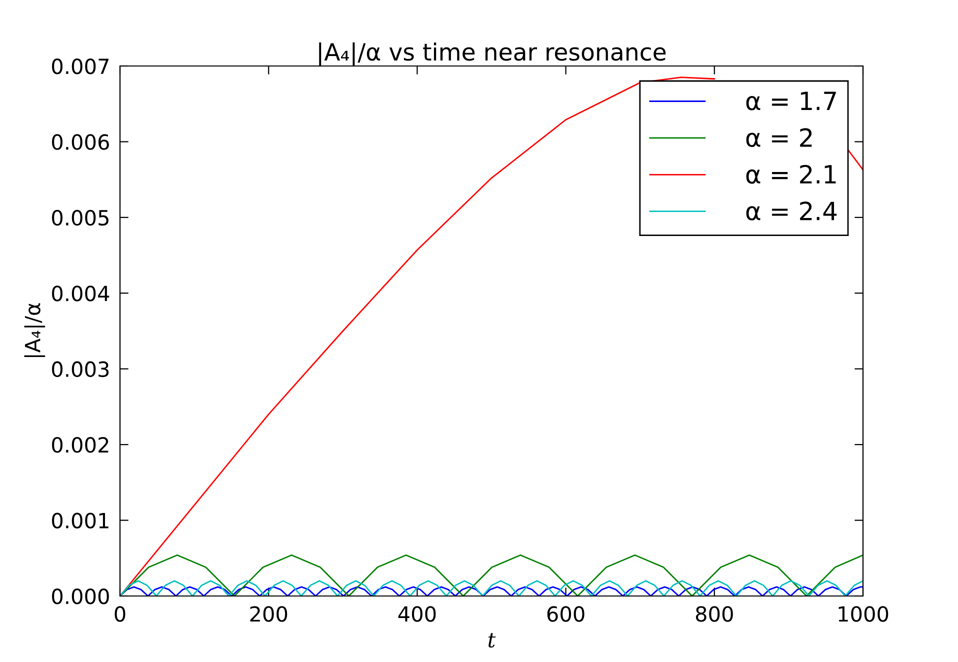 This screenshot has width=958, height=662. What do you see at coordinates (35, 330) in the screenshot?
I see `y-axis-title: |A₄|/α` at bounding box center [35, 330].